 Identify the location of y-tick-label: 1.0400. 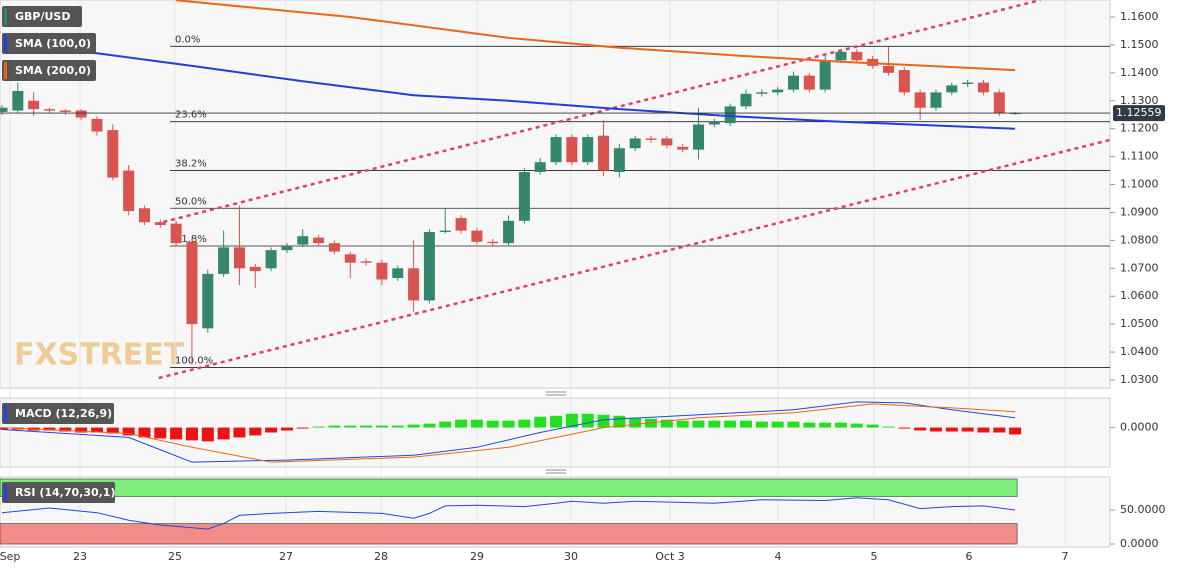
(1139, 351).